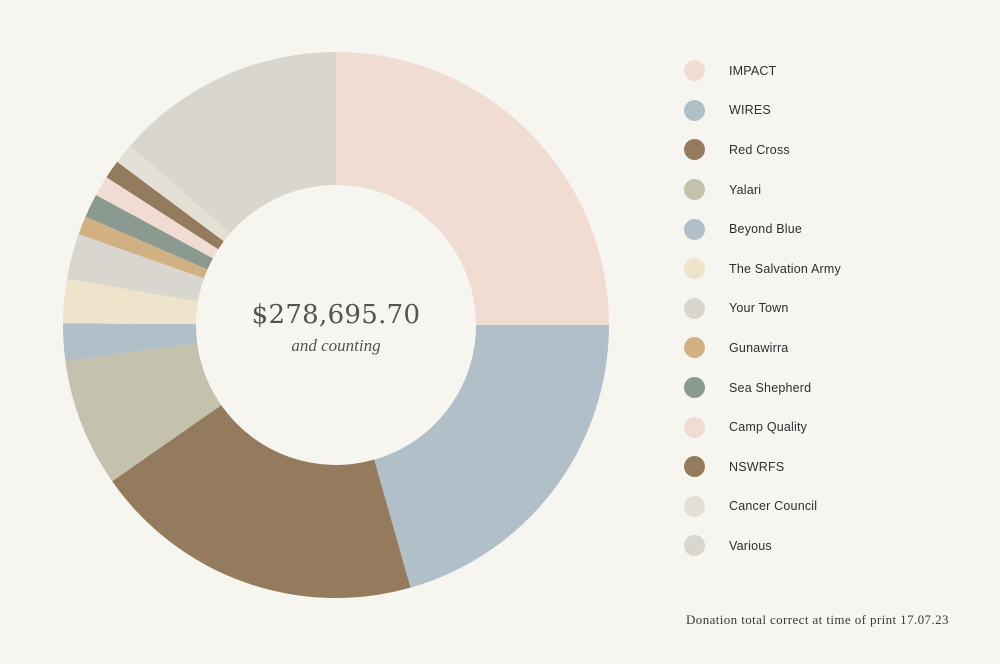 This screenshot has width=1000, height=664. I want to click on legend-label-beyond-blue: Beyond Blue, so click(766, 229).